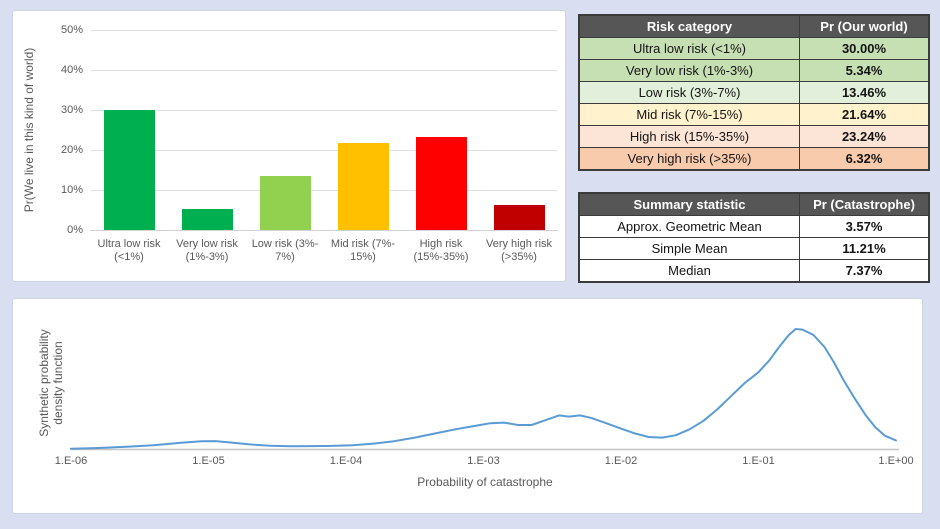  Describe the element at coordinates (864, 204) in the screenshot. I see `summary-table-header-cell: Pr (Catastrophe)` at that location.